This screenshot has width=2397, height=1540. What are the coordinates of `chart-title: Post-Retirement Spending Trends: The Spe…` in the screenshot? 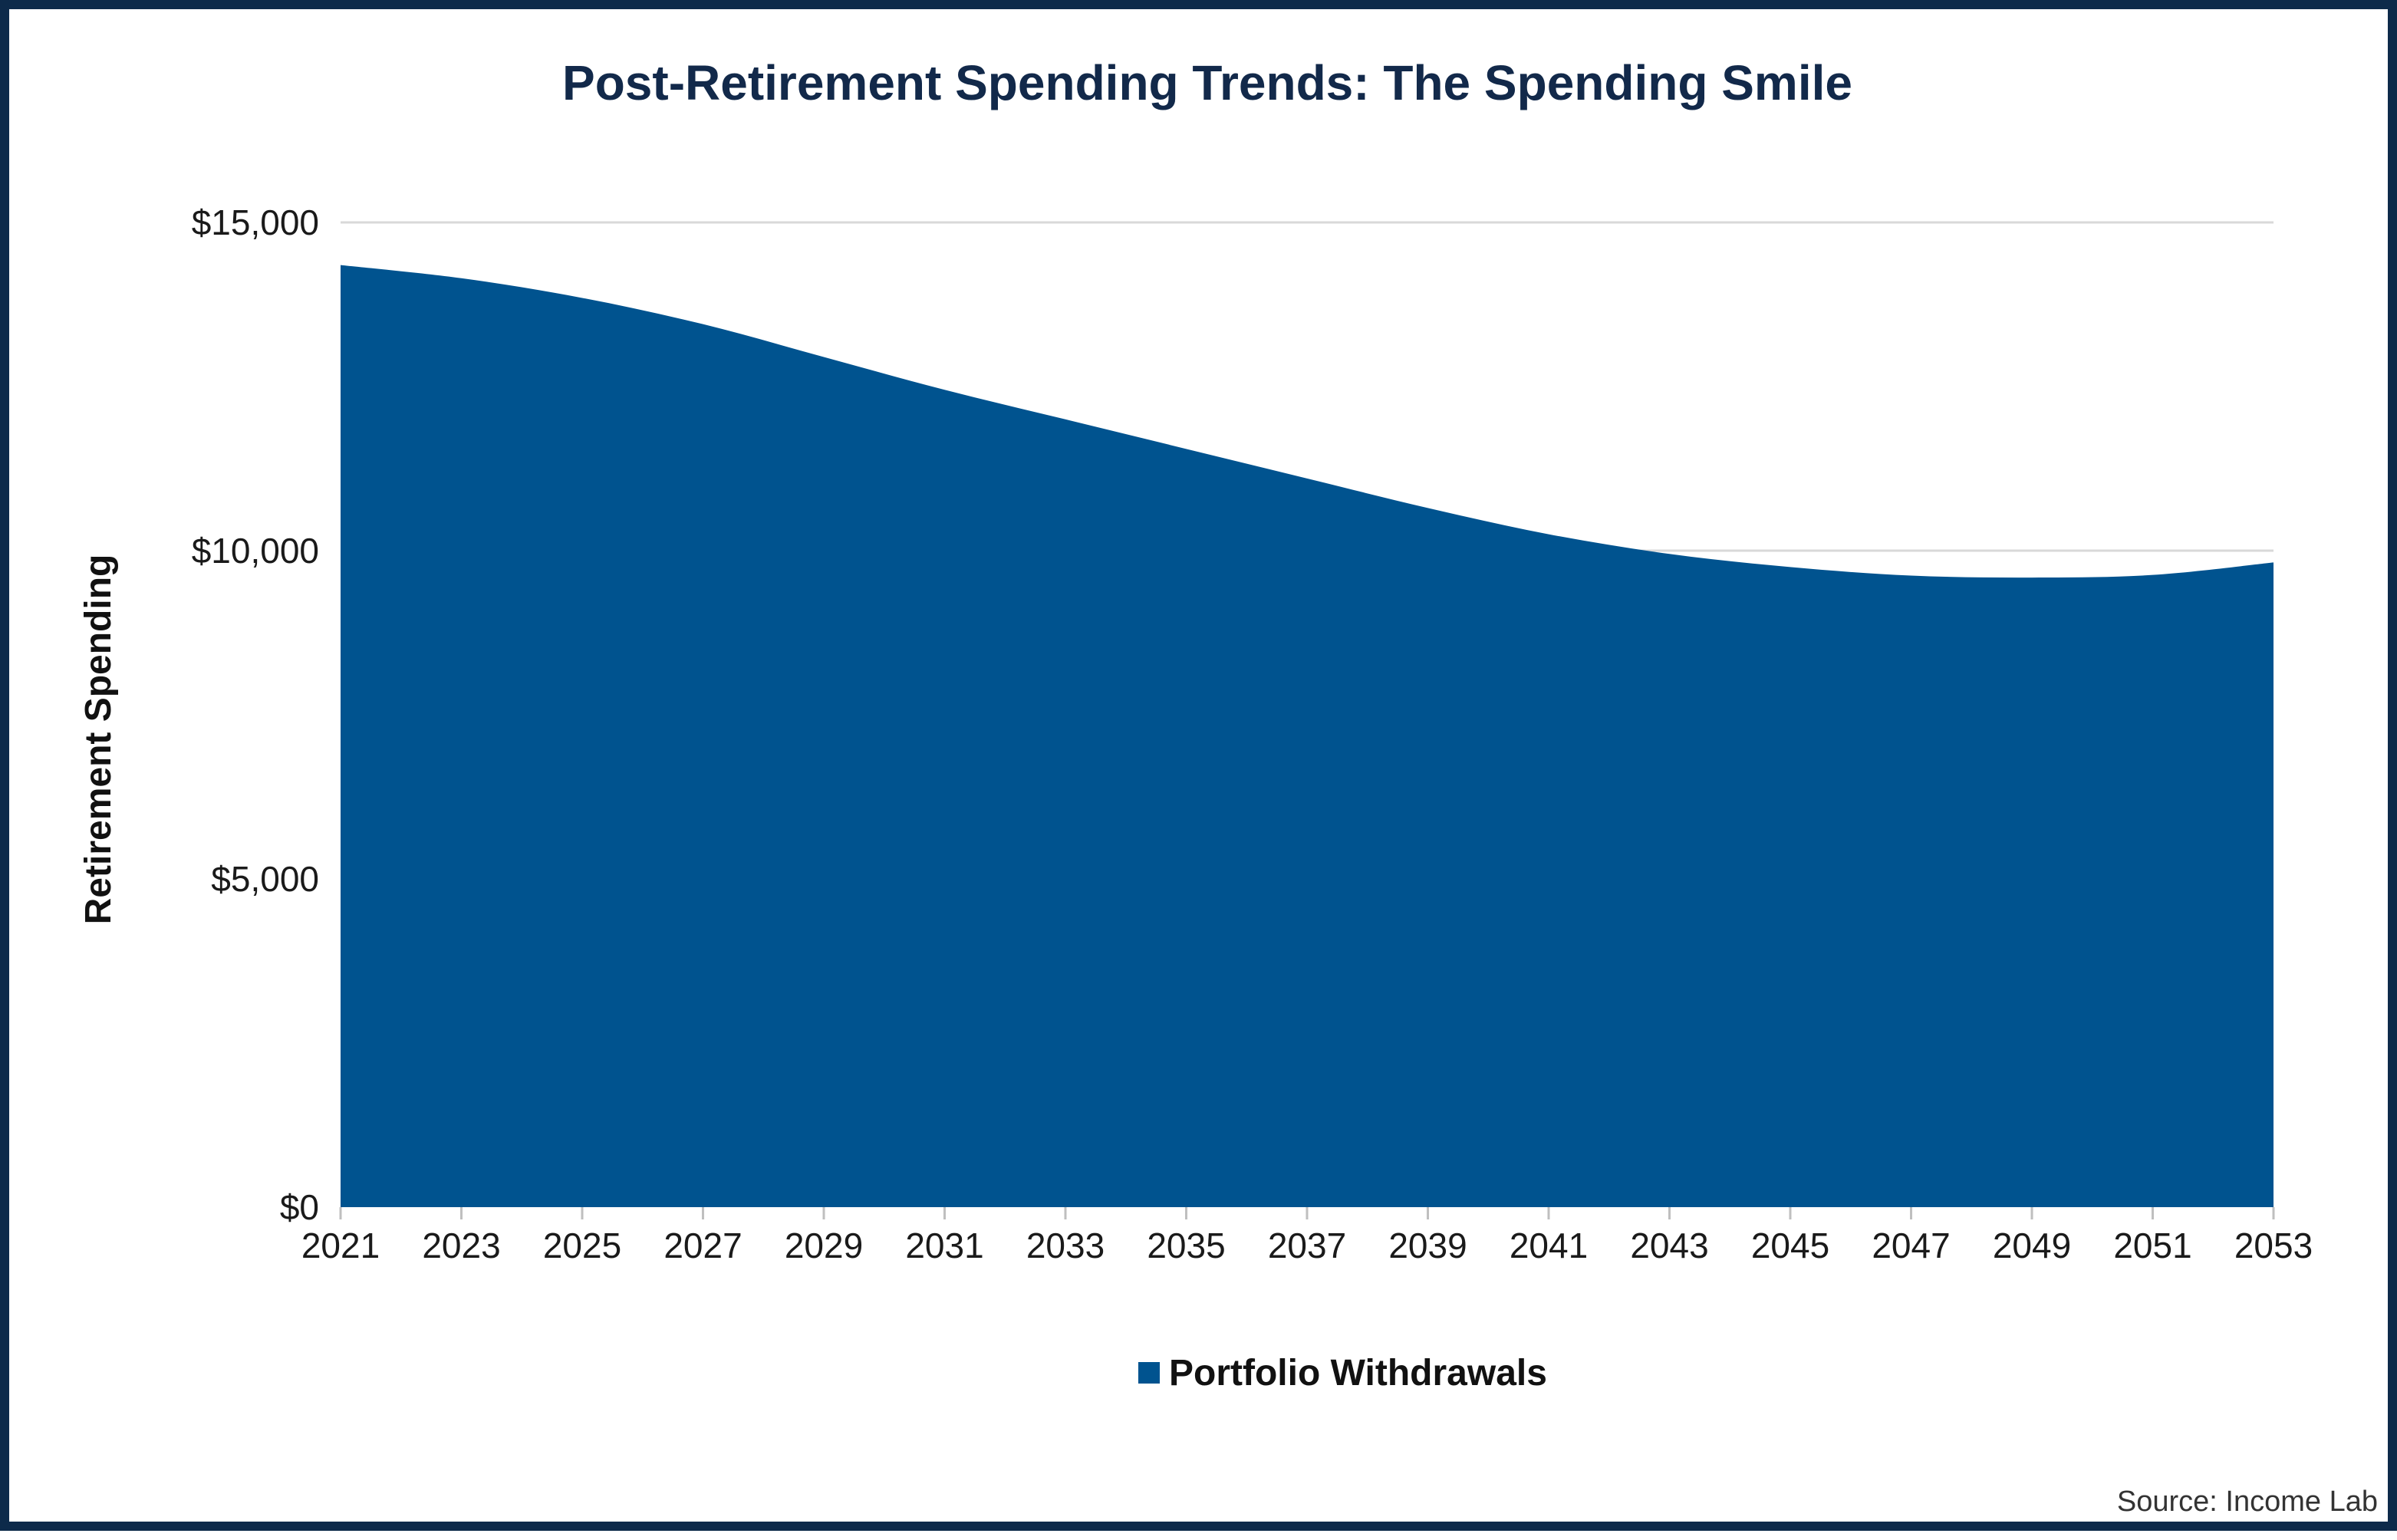 It's located at (1207, 82).